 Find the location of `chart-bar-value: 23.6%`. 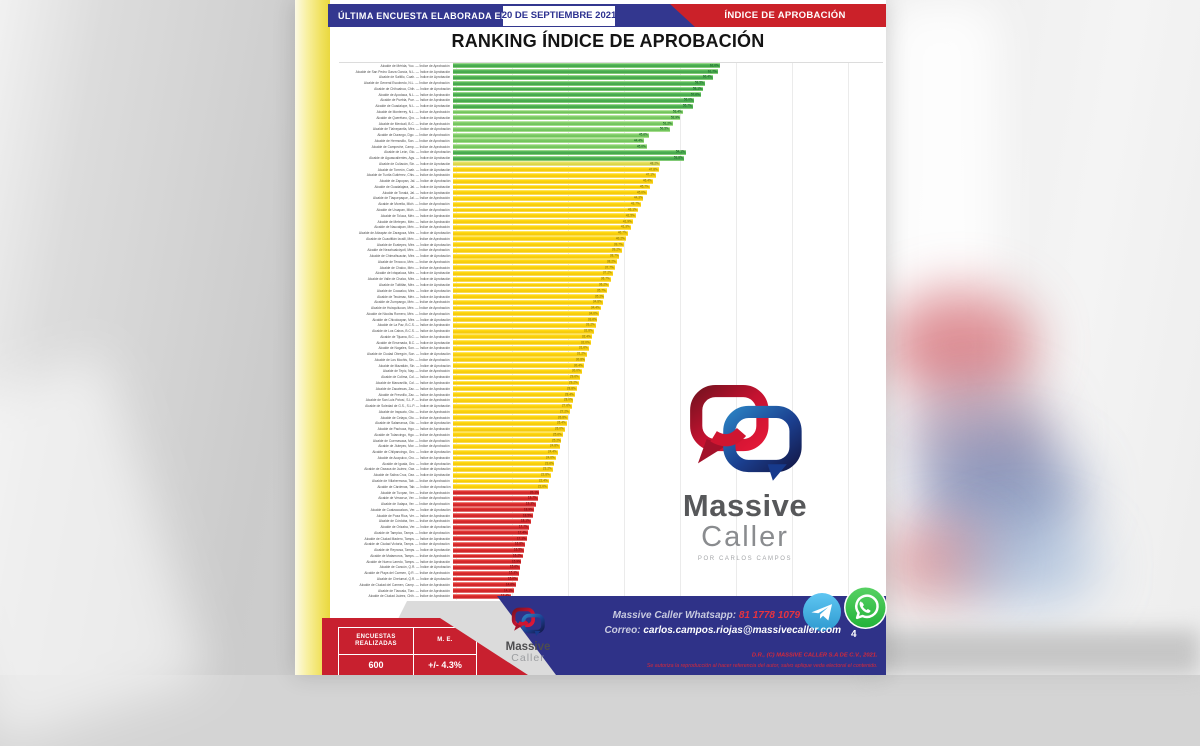

chart-bar-value: 23.6% is located at coordinates (549, 464).